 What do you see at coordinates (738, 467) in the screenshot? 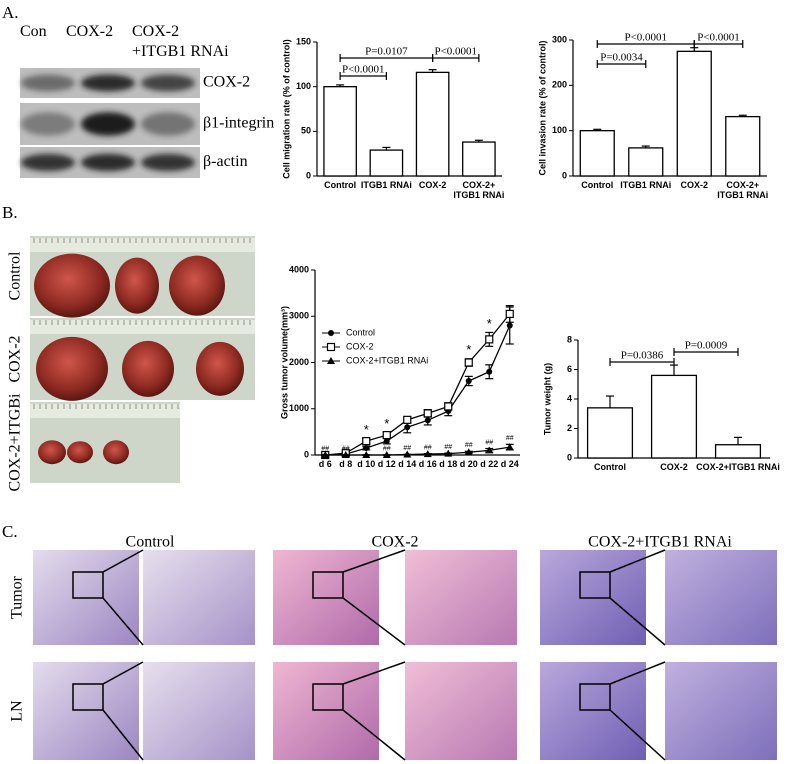
I see `x-tick-label-box: COX-2+ITGB1 RNAi` at bounding box center [738, 467].